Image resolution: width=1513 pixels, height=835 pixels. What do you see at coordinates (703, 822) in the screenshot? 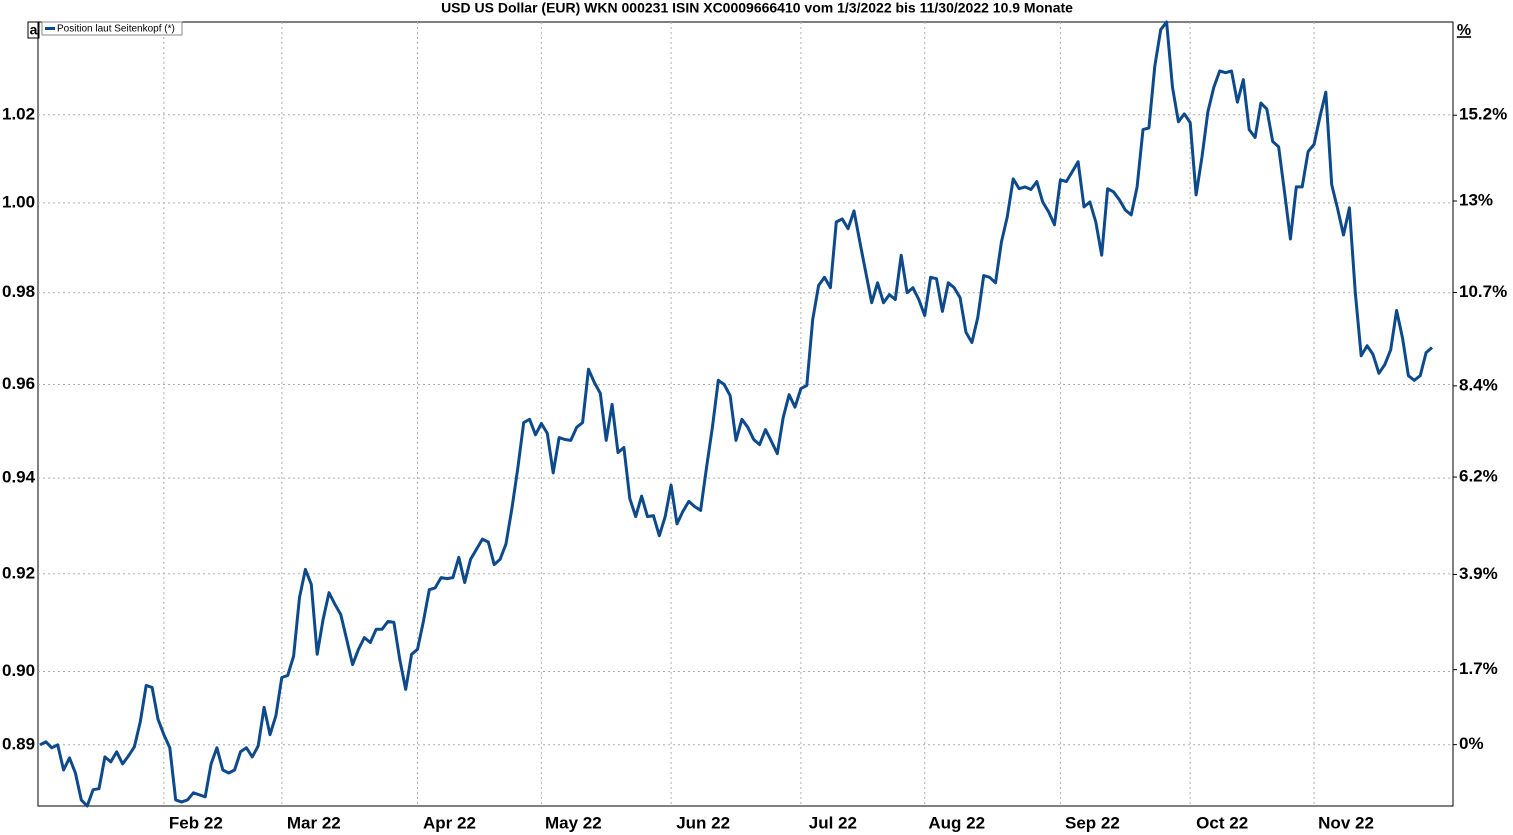
I see `x-tick-label: Jun 22` at bounding box center [703, 822].